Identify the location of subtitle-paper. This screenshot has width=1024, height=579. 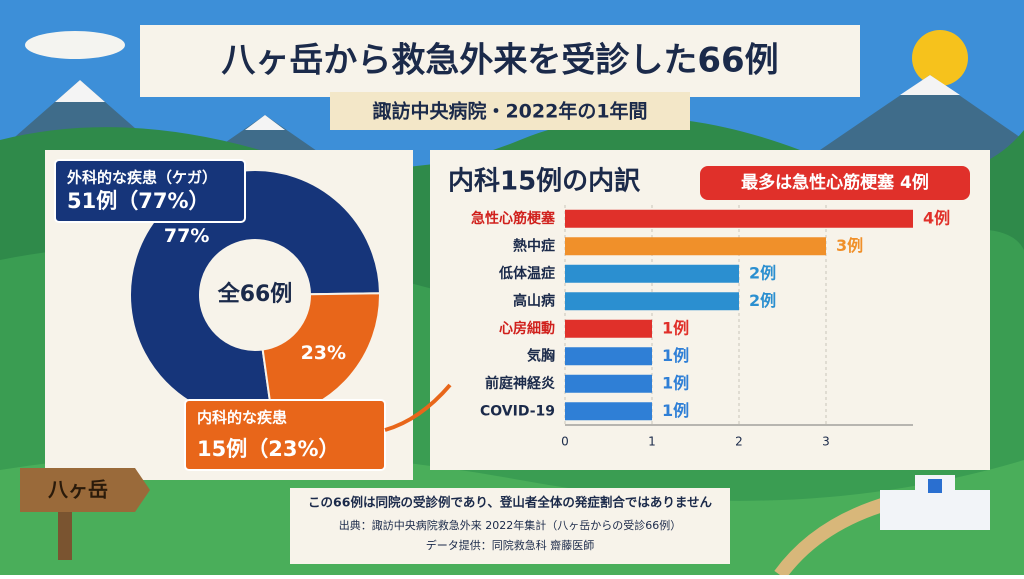
(510, 111).